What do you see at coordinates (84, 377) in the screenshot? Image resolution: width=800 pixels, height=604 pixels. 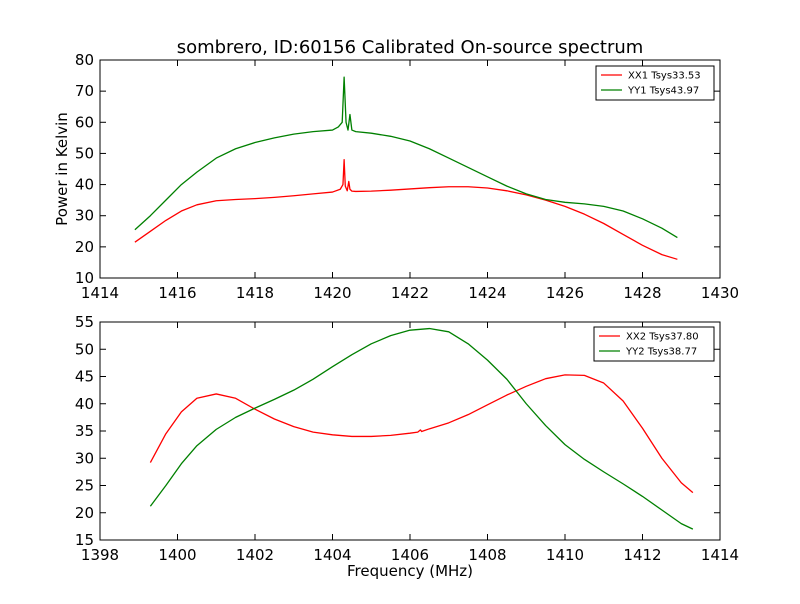 I see `y-tick-label: 45` at bounding box center [84, 377].